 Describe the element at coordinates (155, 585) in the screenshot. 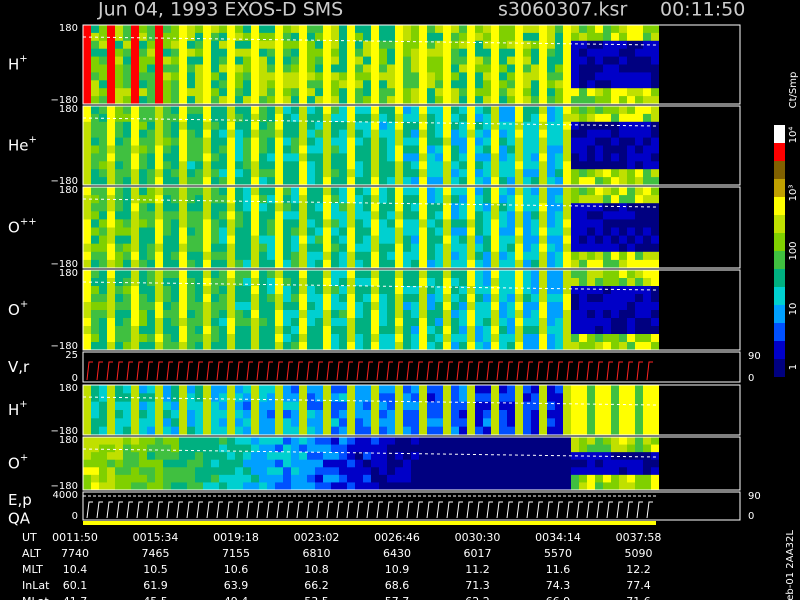

I see `table-cell: 61.9` at that location.